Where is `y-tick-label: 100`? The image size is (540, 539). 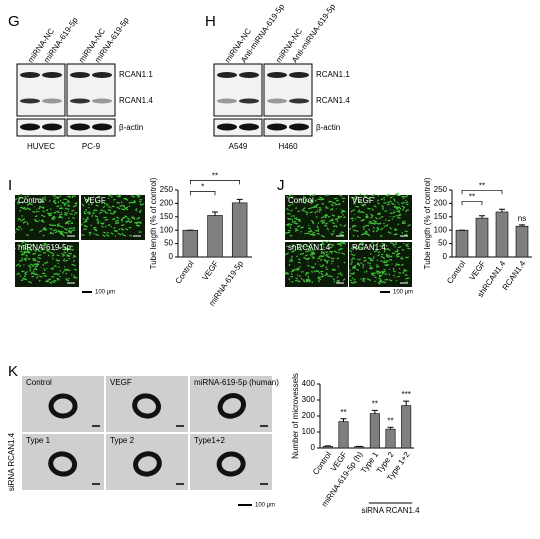
y-tick-label: 100 is located at coordinates (309, 431).